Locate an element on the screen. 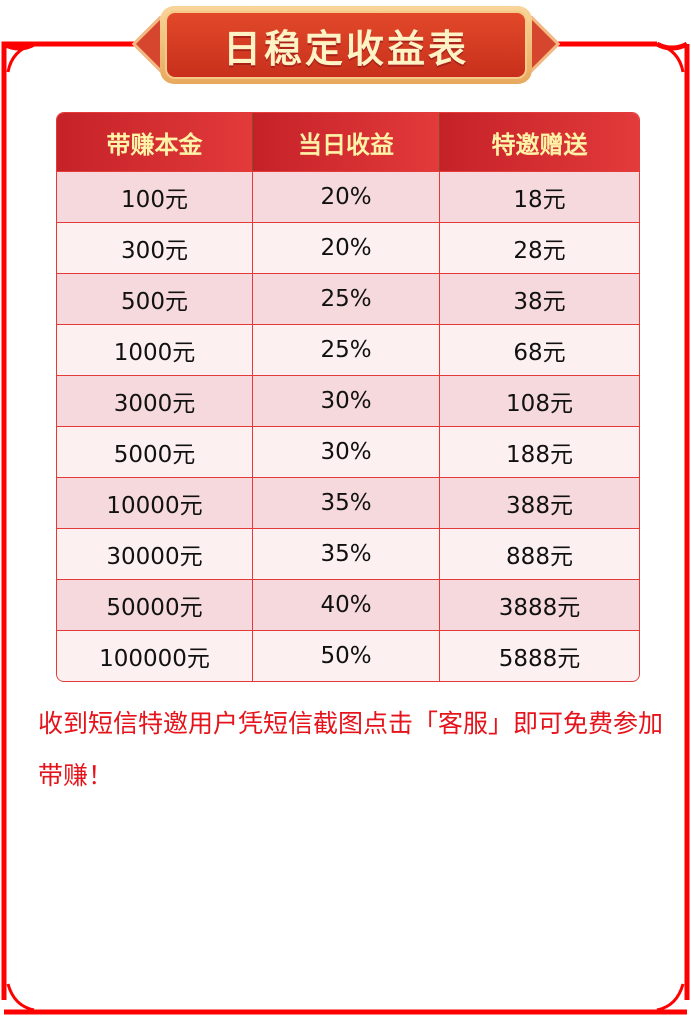 The width and height of the screenshot is (691, 1016). cell-principal: 300元 is located at coordinates (155, 247).